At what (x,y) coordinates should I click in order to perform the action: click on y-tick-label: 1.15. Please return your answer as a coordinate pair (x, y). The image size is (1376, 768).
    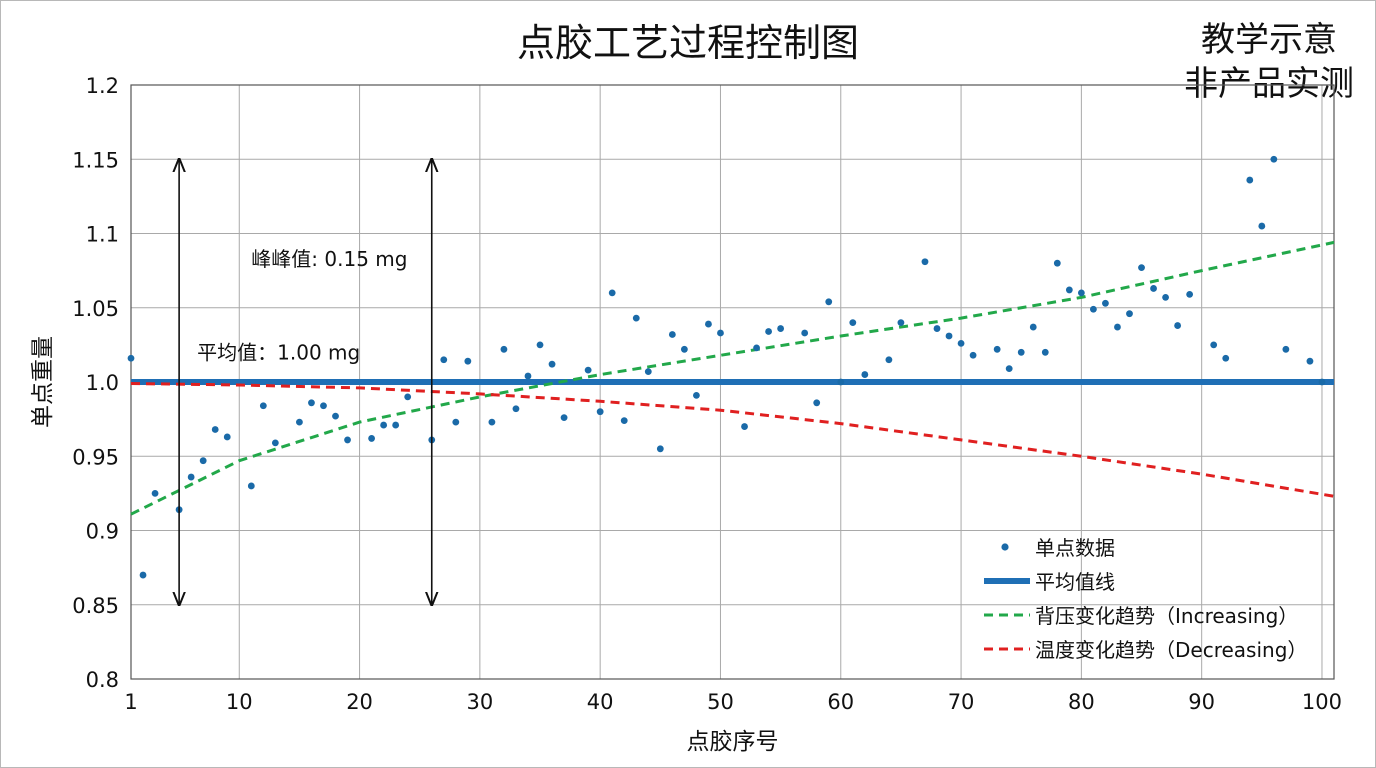
    Looking at the image, I should click on (95, 160).